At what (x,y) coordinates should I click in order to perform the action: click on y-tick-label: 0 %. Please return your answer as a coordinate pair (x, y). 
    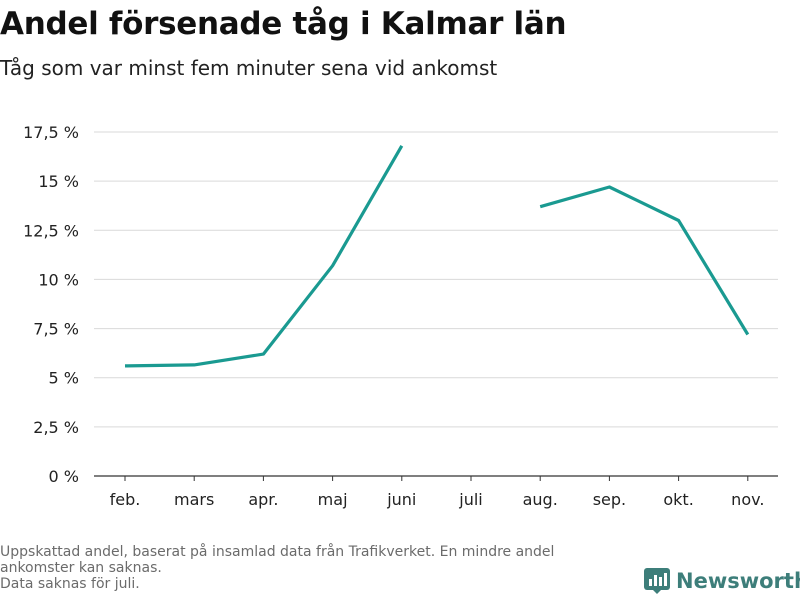
    Looking at the image, I should click on (64, 476).